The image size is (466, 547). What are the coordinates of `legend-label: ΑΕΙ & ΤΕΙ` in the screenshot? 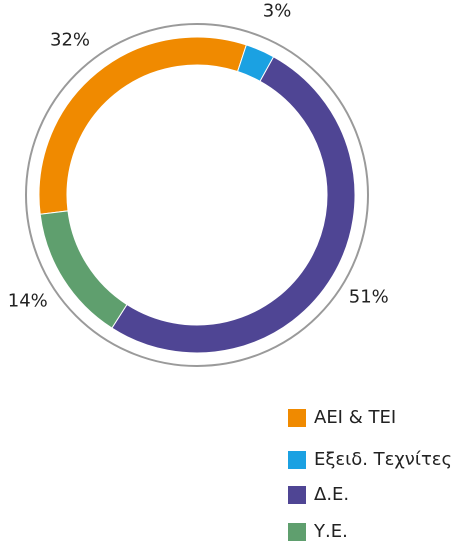 It's located at (355, 417).